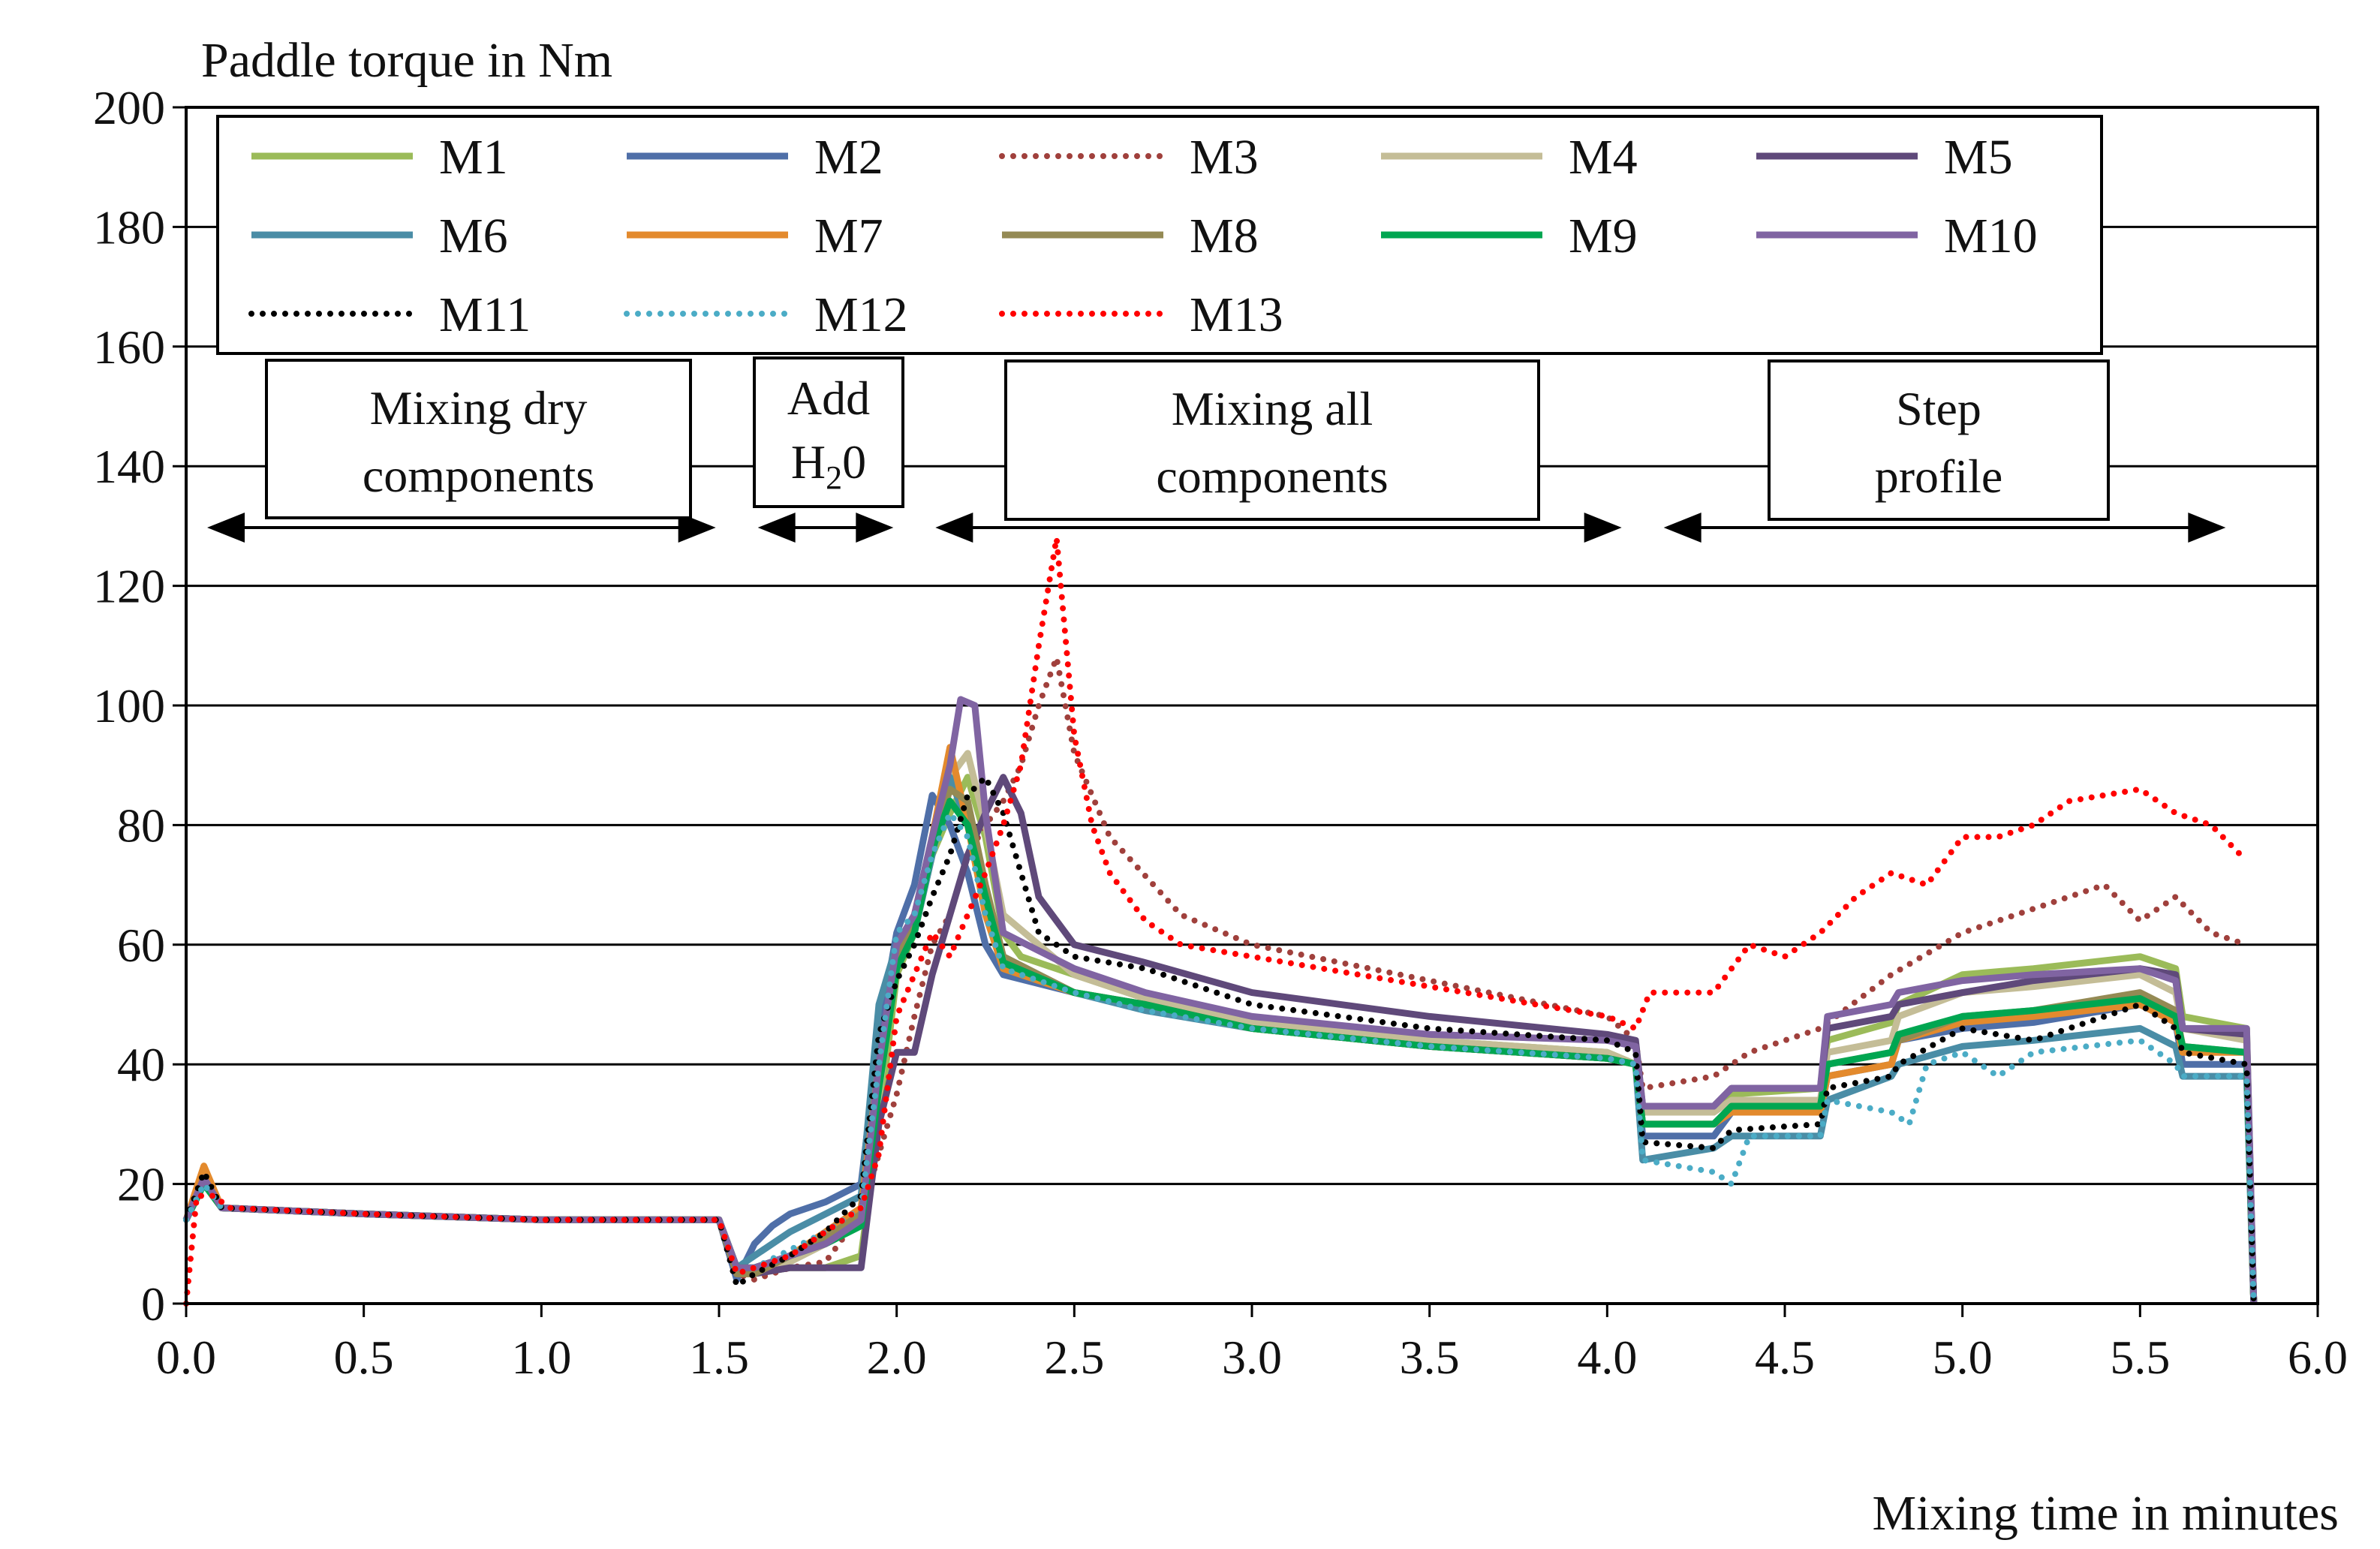 This screenshot has height=1549, width=2380. Describe the element at coordinates (1978, 157) in the screenshot. I see `legend-label: M5` at that location.